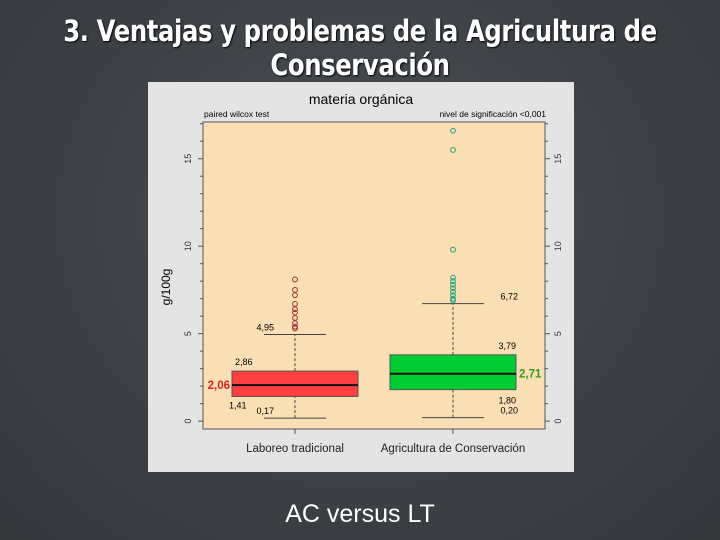 This screenshot has width=720, height=540. I want to click on y-tick-label-right: 10, so click(558, 246).